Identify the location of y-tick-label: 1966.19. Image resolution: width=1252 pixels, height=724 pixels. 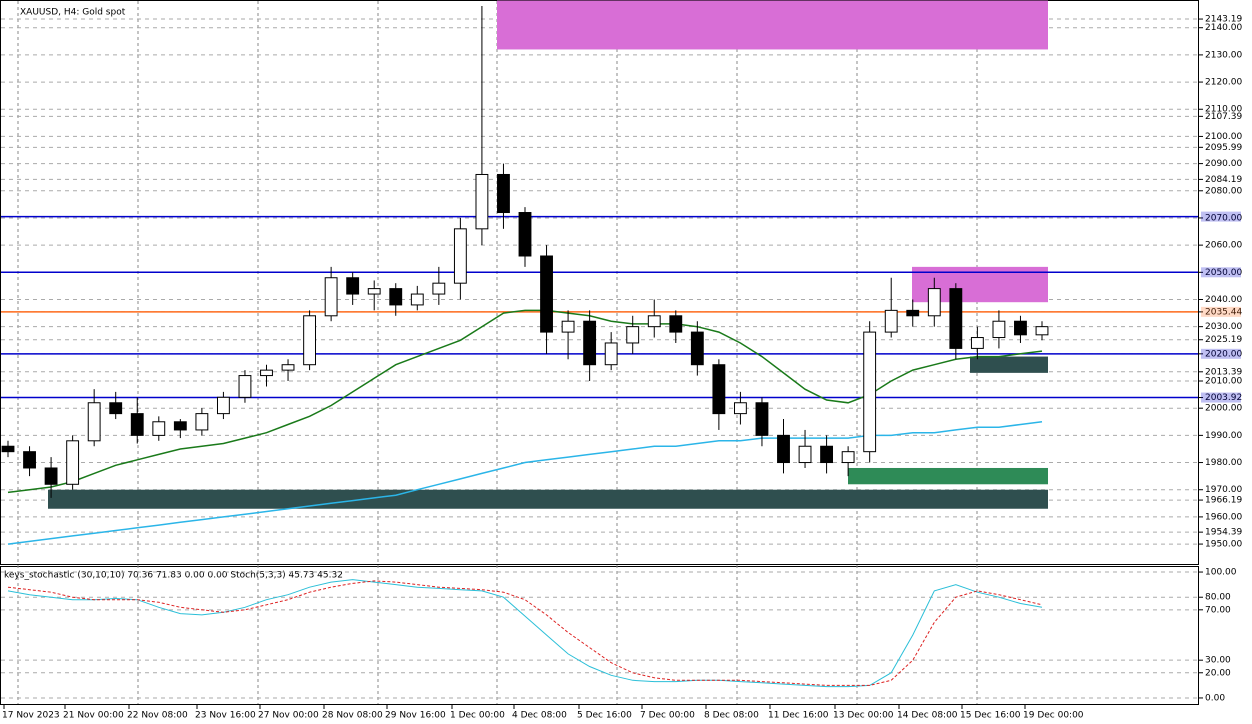
(1223, 501).